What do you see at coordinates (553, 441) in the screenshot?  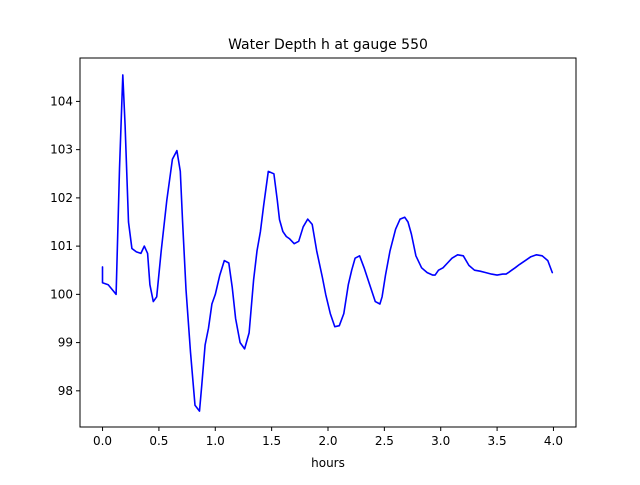 I see `x-tick-label: 4.0` at bounding box center [553, 441].